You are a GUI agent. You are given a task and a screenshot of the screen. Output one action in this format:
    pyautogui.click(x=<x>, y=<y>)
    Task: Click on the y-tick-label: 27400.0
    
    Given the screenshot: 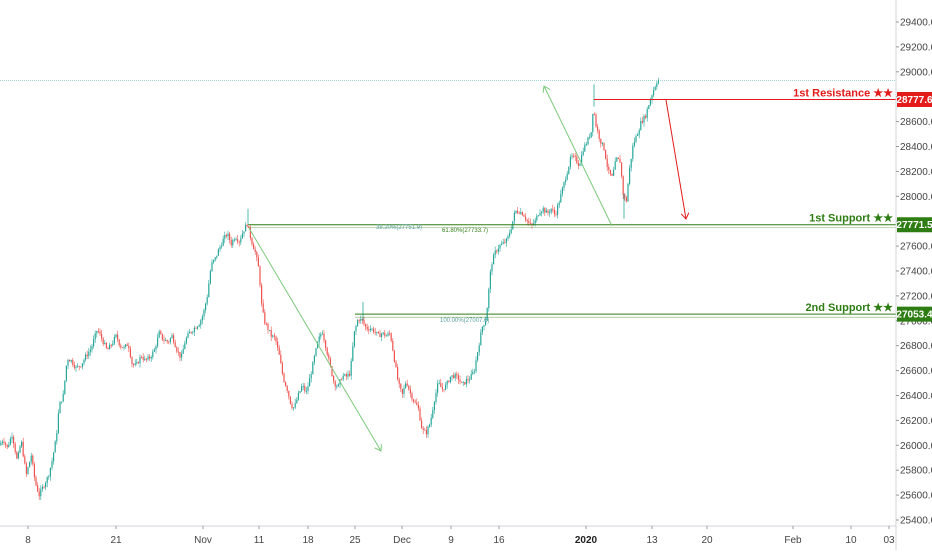 What is the action you would take?
    pyautogui.click(x=916, y=272)
    